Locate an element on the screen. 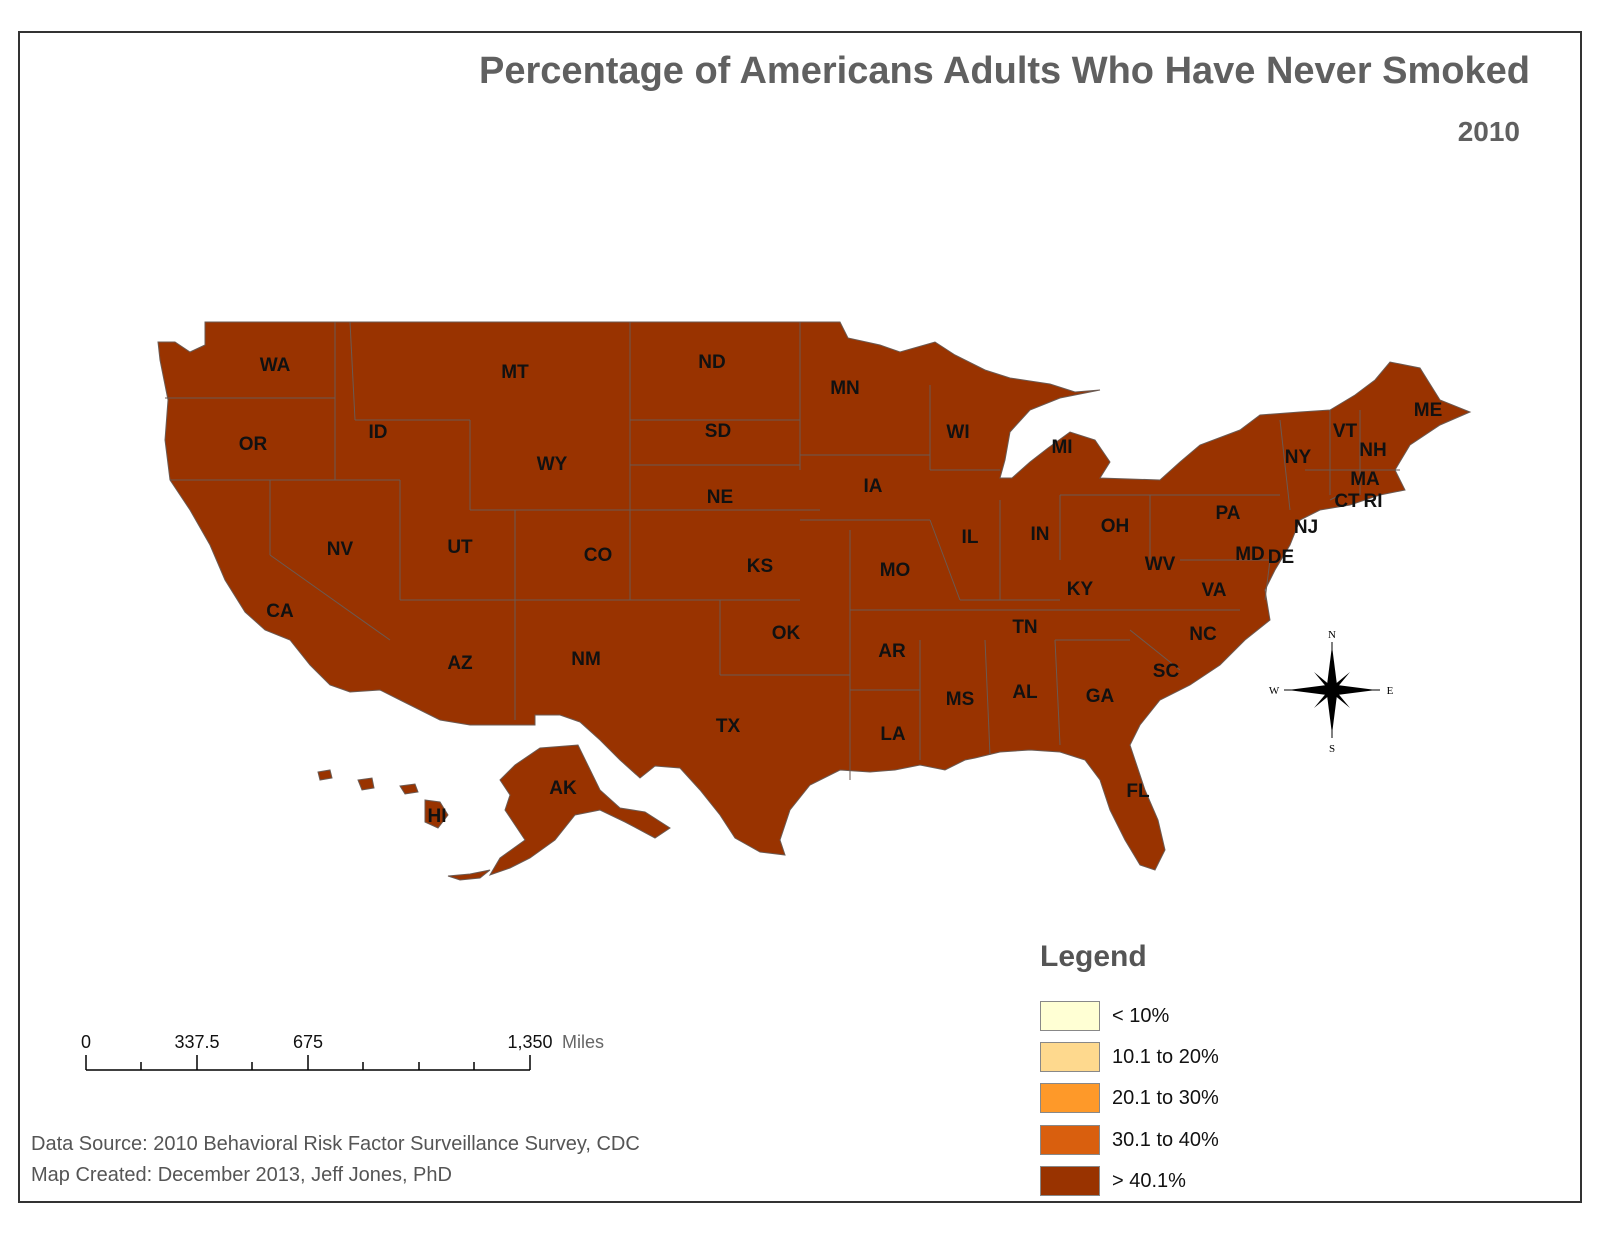 The width and height of the screenshot is (1600, 1237). state-label-la: LA is located at coordinates (893, 734).